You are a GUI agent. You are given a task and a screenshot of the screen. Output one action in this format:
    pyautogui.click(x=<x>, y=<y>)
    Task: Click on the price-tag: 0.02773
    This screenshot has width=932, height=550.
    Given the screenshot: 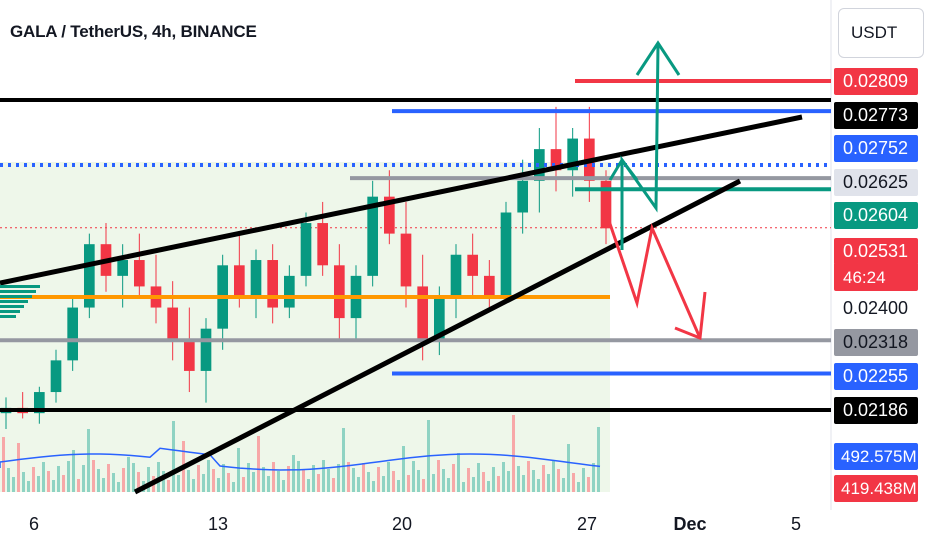 What is the action you would take?
    pyautogui.click(x=876, y=115)
    